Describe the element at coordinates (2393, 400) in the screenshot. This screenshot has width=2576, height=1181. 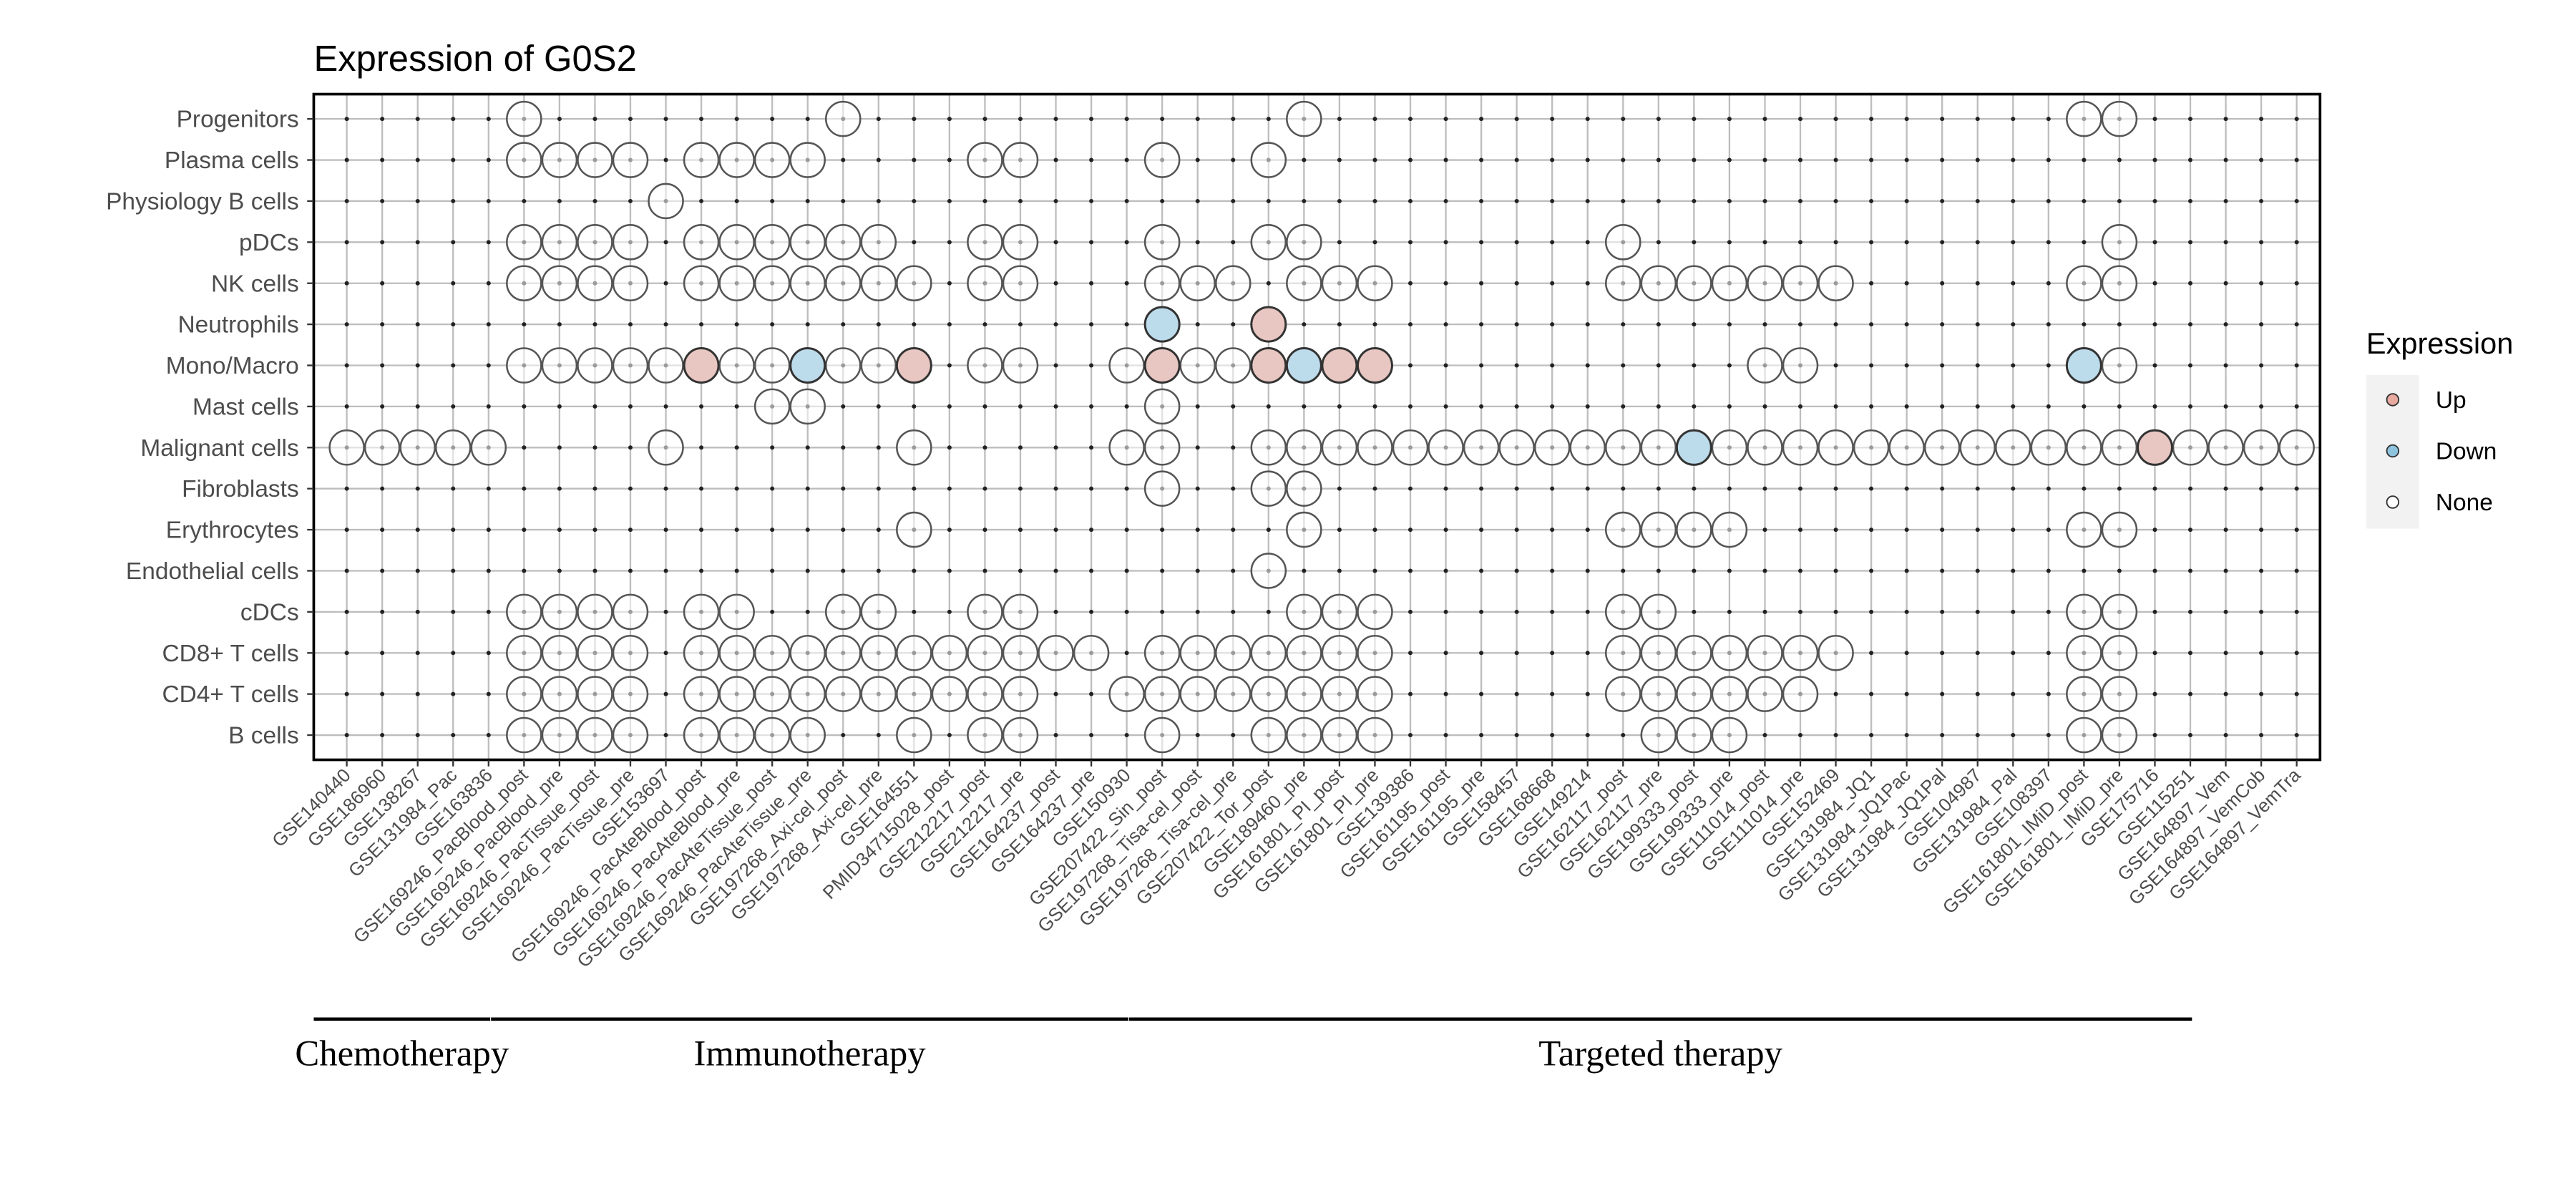
I see `legend-key-up` at that location.